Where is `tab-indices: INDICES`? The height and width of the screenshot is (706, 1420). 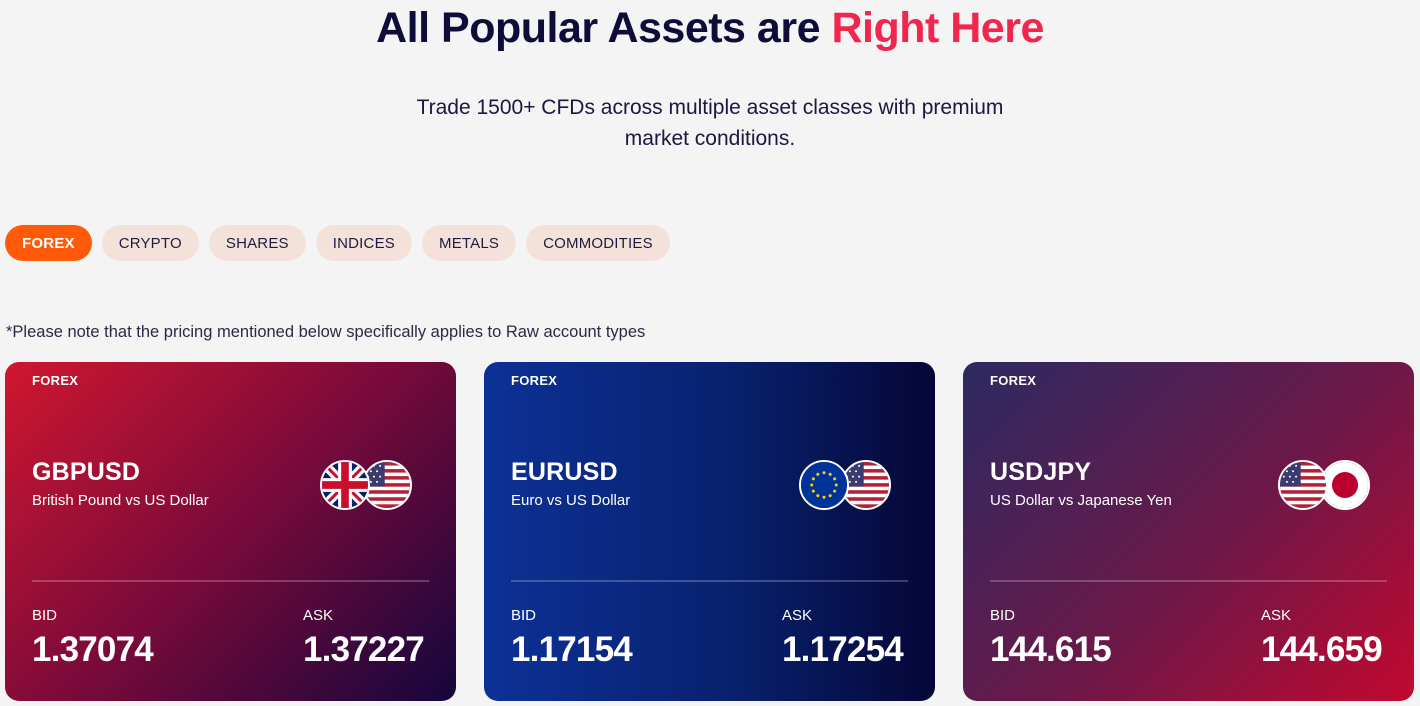 tab-indices: INDICES is located at coordinates (363, 243).